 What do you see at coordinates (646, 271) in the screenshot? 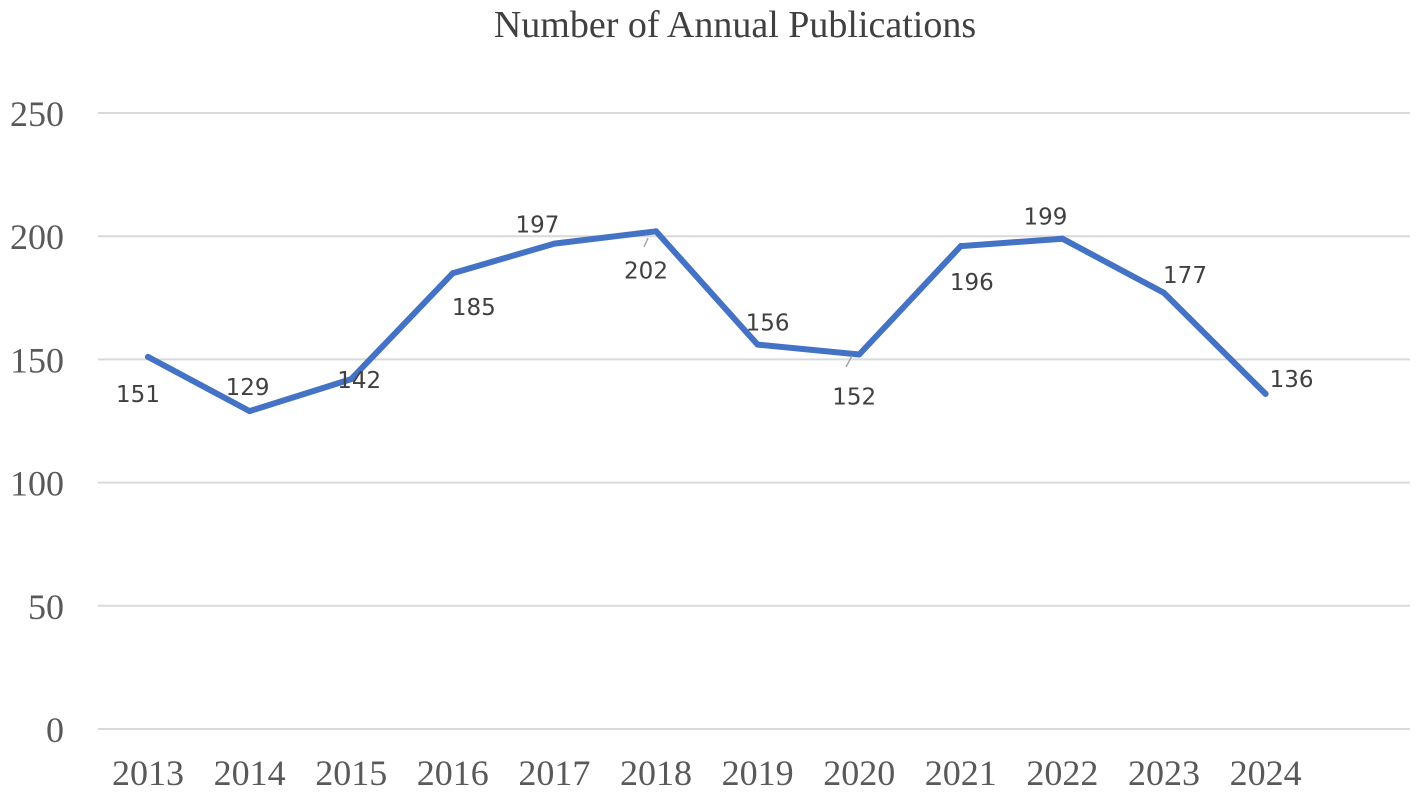
I see `data-label: 202` at bounding box center [646, 271].